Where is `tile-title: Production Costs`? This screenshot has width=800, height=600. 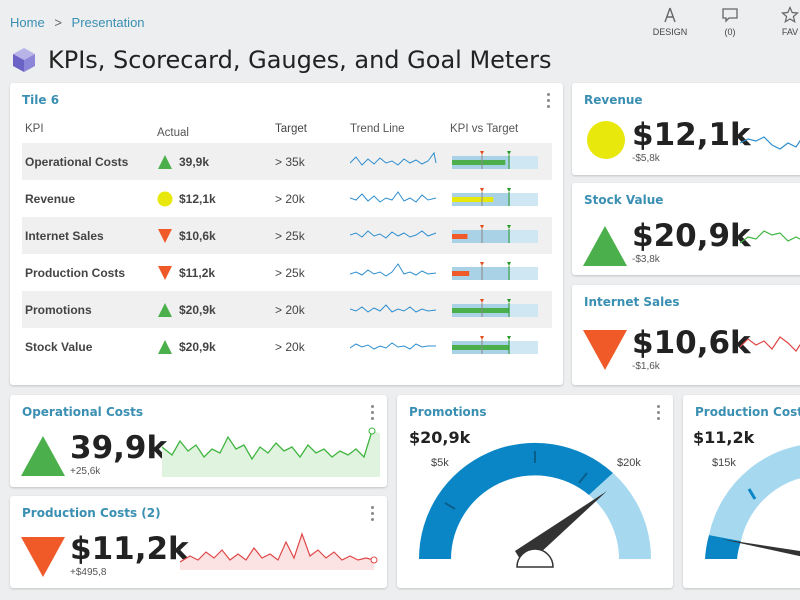
tile-title: Production Costs is located at coordinates (747, 412).